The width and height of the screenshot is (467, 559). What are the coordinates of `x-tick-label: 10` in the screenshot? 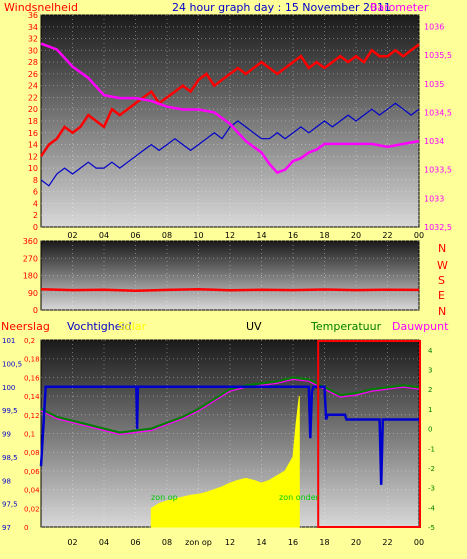 It's located at (198, 235).